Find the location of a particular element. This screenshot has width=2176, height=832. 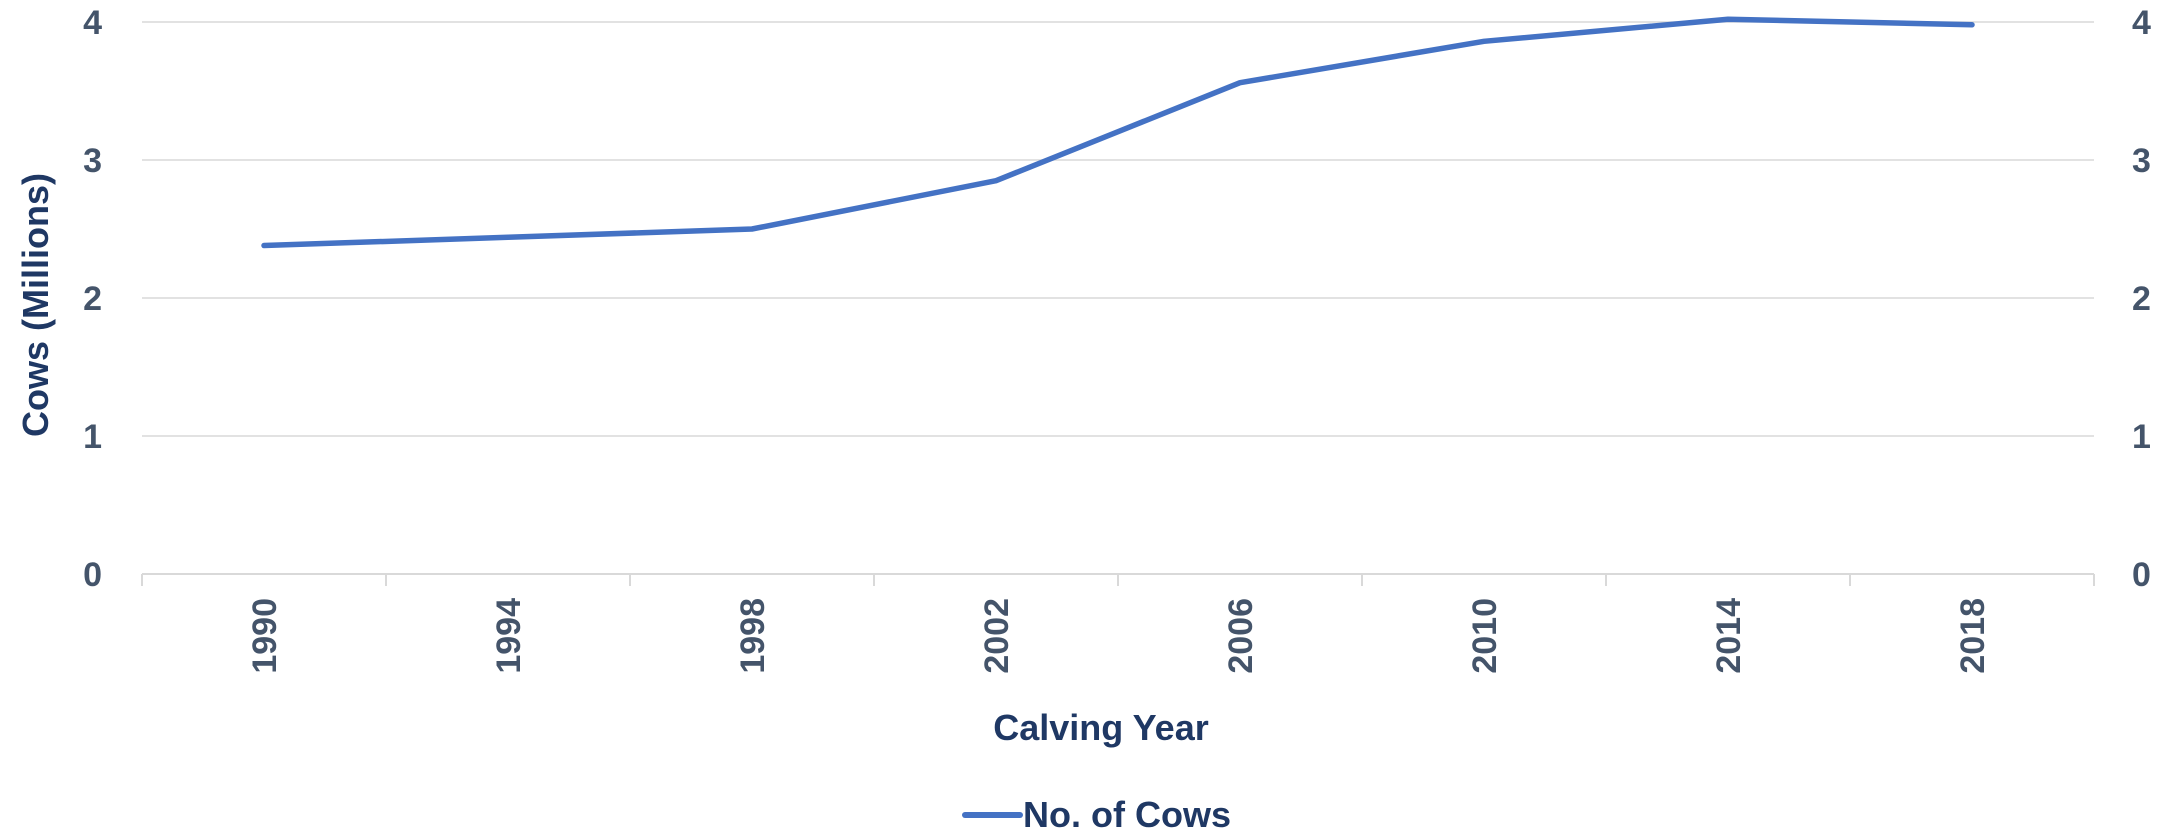

y-tick-label-right: 1 is located at coordinates (2141, 437).